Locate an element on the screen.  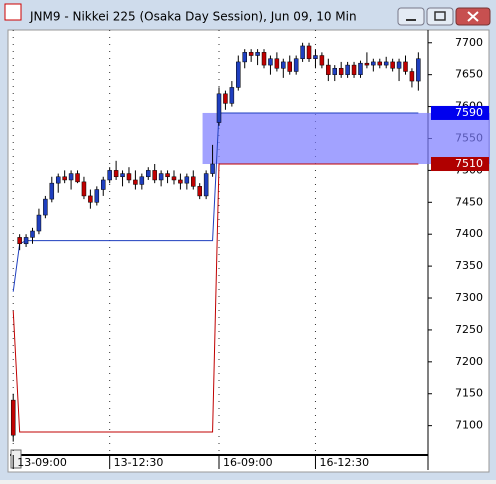
y-tick-label: 7100 is located at coordinates (469, 425).